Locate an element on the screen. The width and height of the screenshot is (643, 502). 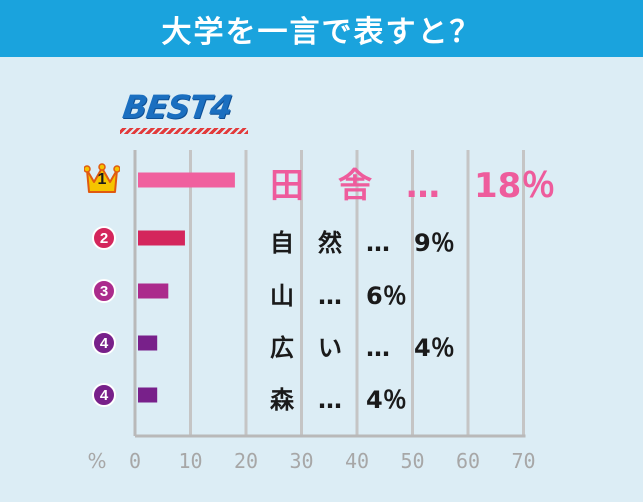
bar-label: 広 い … 4％ is located at coordinates (362, 348).